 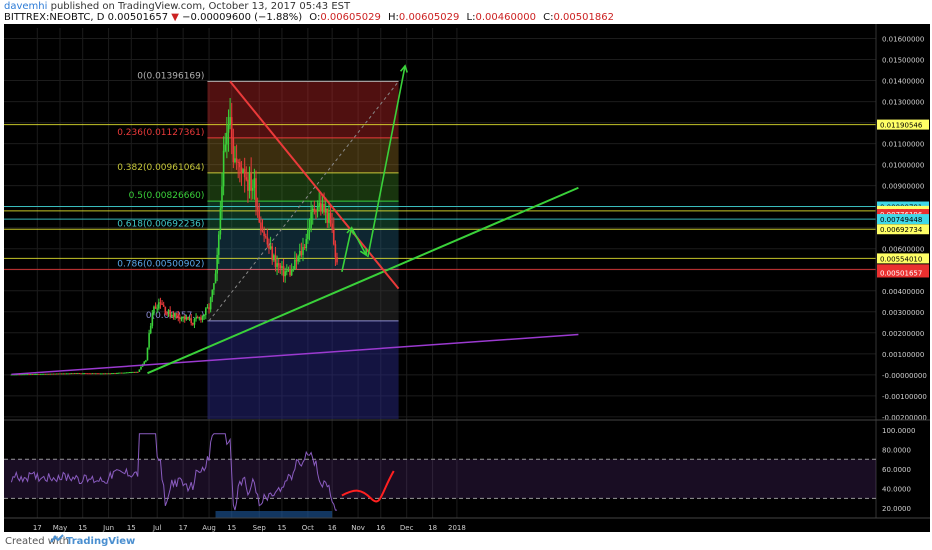 I want to click on projection-arrow-up-2-head, so click(x=403, y=68).